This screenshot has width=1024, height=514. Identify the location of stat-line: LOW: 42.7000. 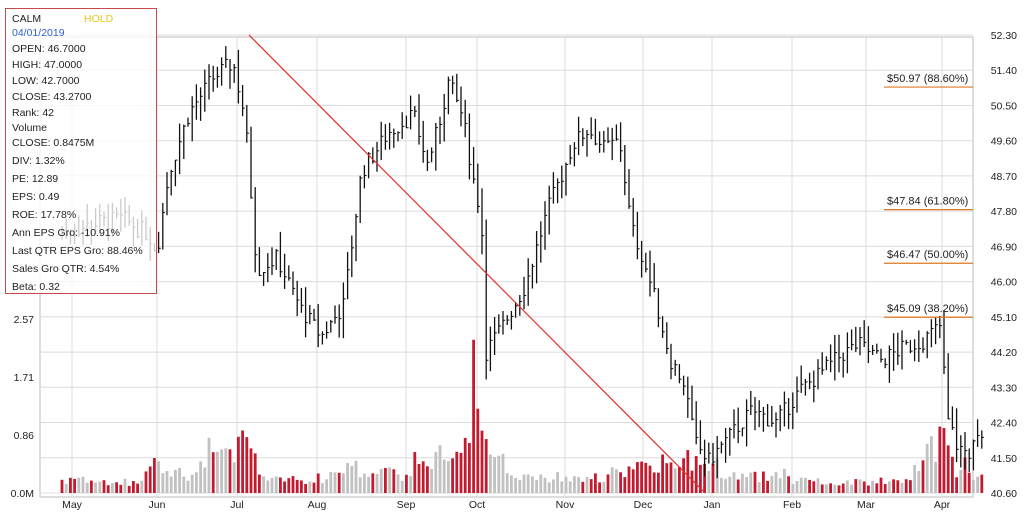
(46, 81).